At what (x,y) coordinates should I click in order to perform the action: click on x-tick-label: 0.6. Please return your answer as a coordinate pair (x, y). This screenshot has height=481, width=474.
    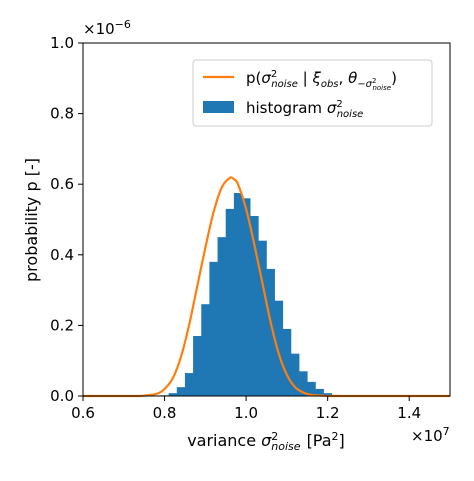
    Looking at the image, I should click on (83, 413).